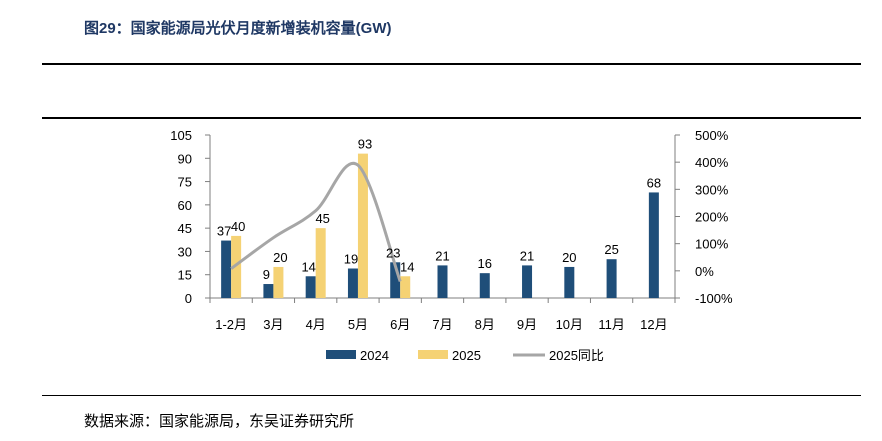 Image resolution: width=882 pixels, height=441 pixels. What do you see at coordinates (280, 257) in the screenshot?
I see `data-label-2025: 20` at bounding box center [280, 257].